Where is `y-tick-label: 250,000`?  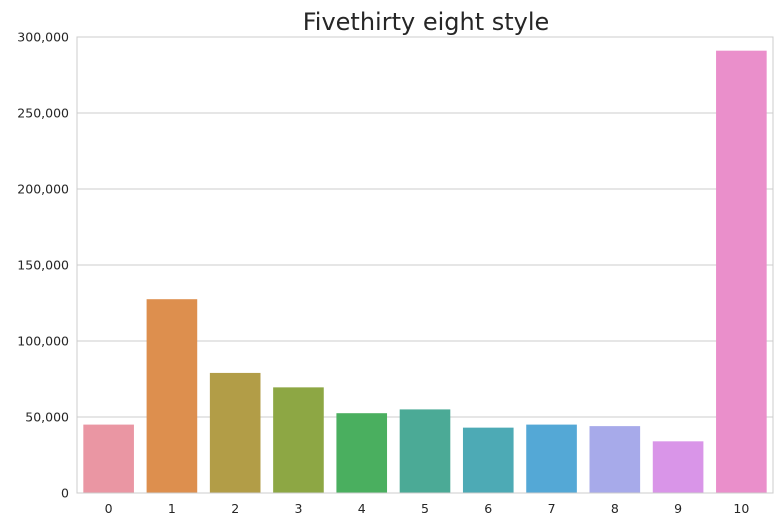 y-tick-label: 250,000 is located at coordinates (43, 113).